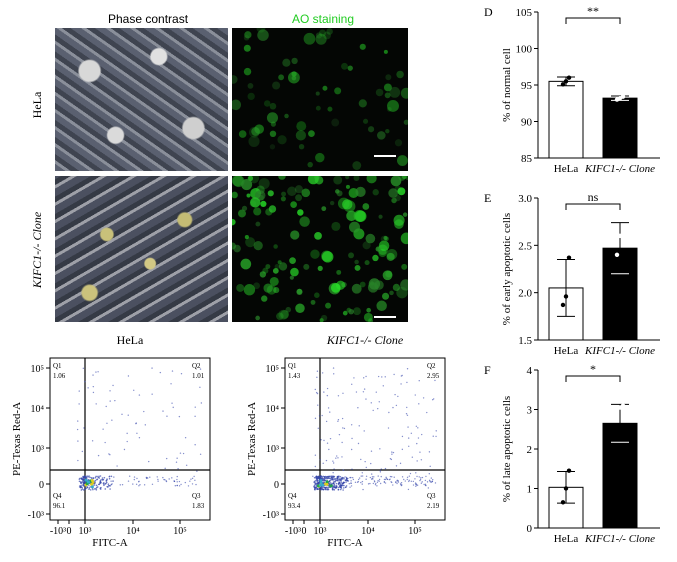 The height and width of the screenshot is (562, 677). I want to click on flow-y-label: PE-Texas Red-A, so click(17, 439).